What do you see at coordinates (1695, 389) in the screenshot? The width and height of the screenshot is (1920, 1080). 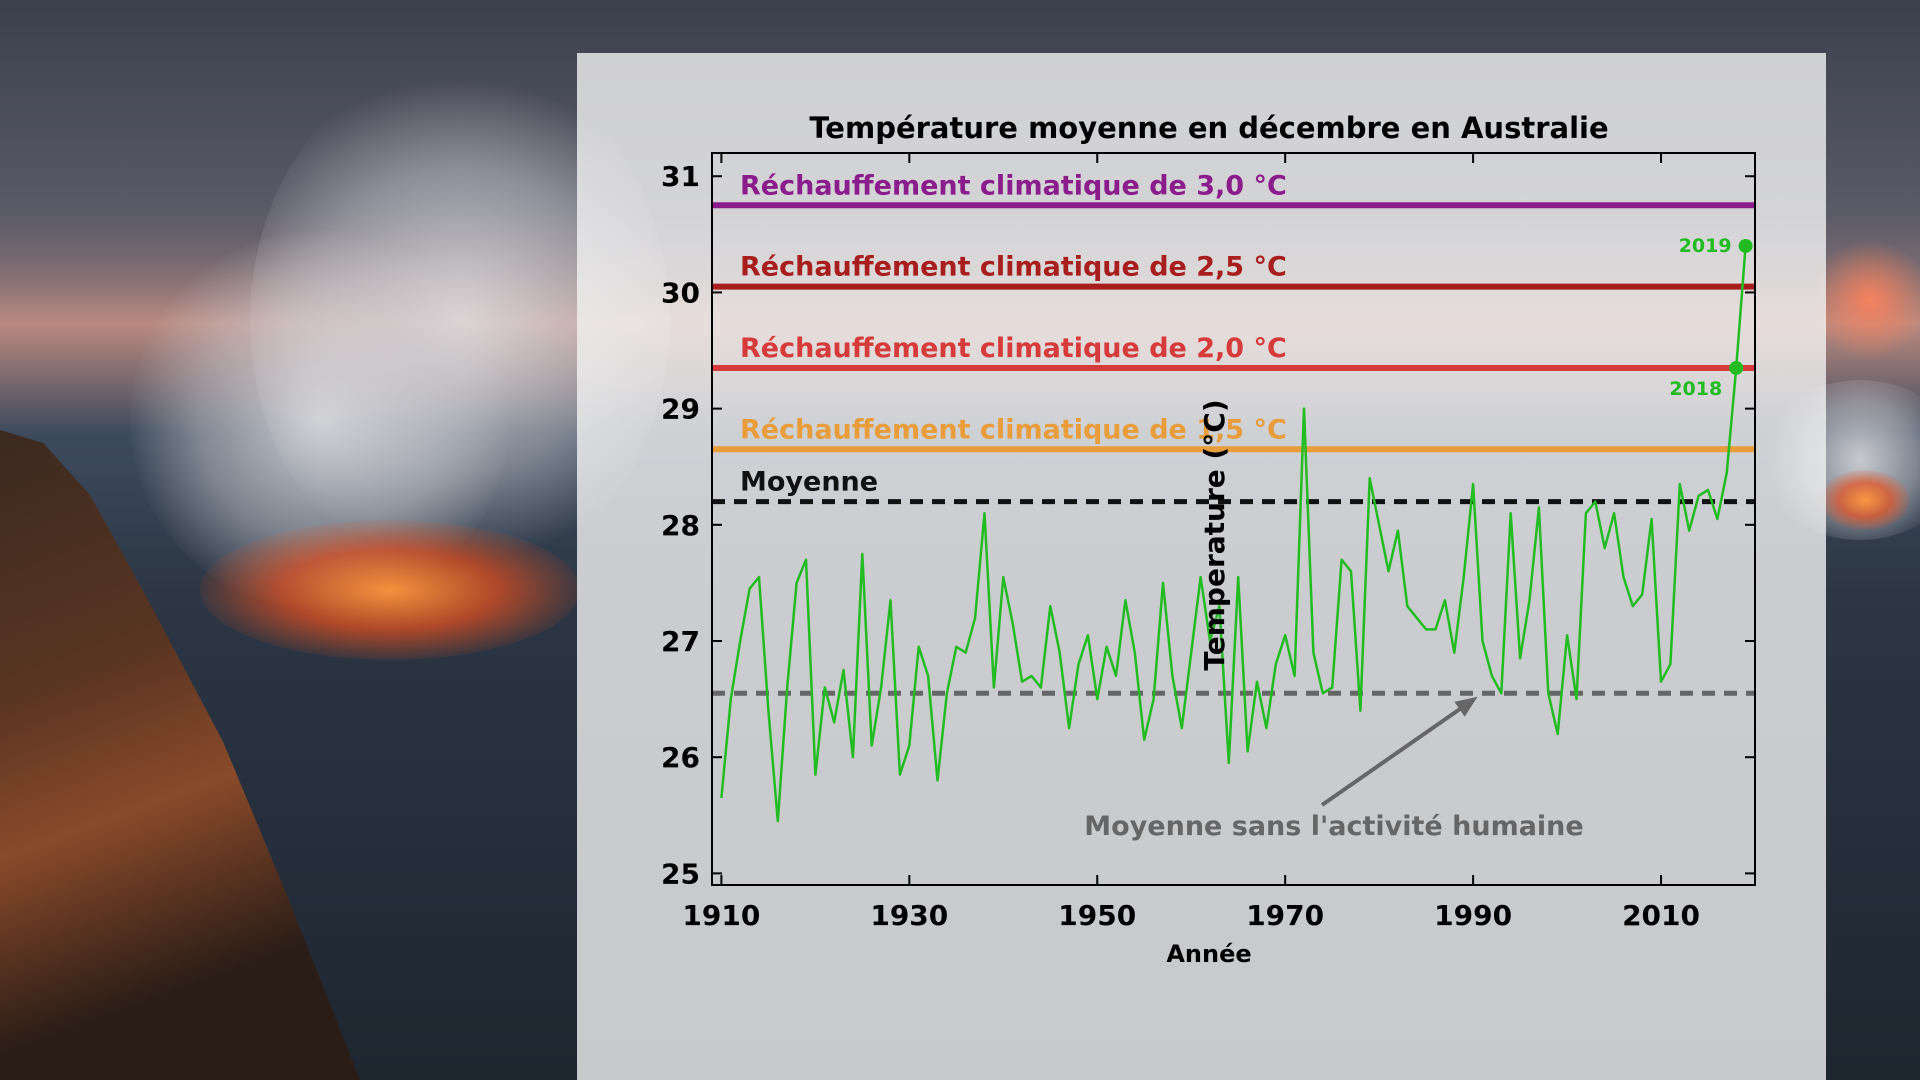 I see `year-annotation-label: 2018` at bounding box center [1695, 389].